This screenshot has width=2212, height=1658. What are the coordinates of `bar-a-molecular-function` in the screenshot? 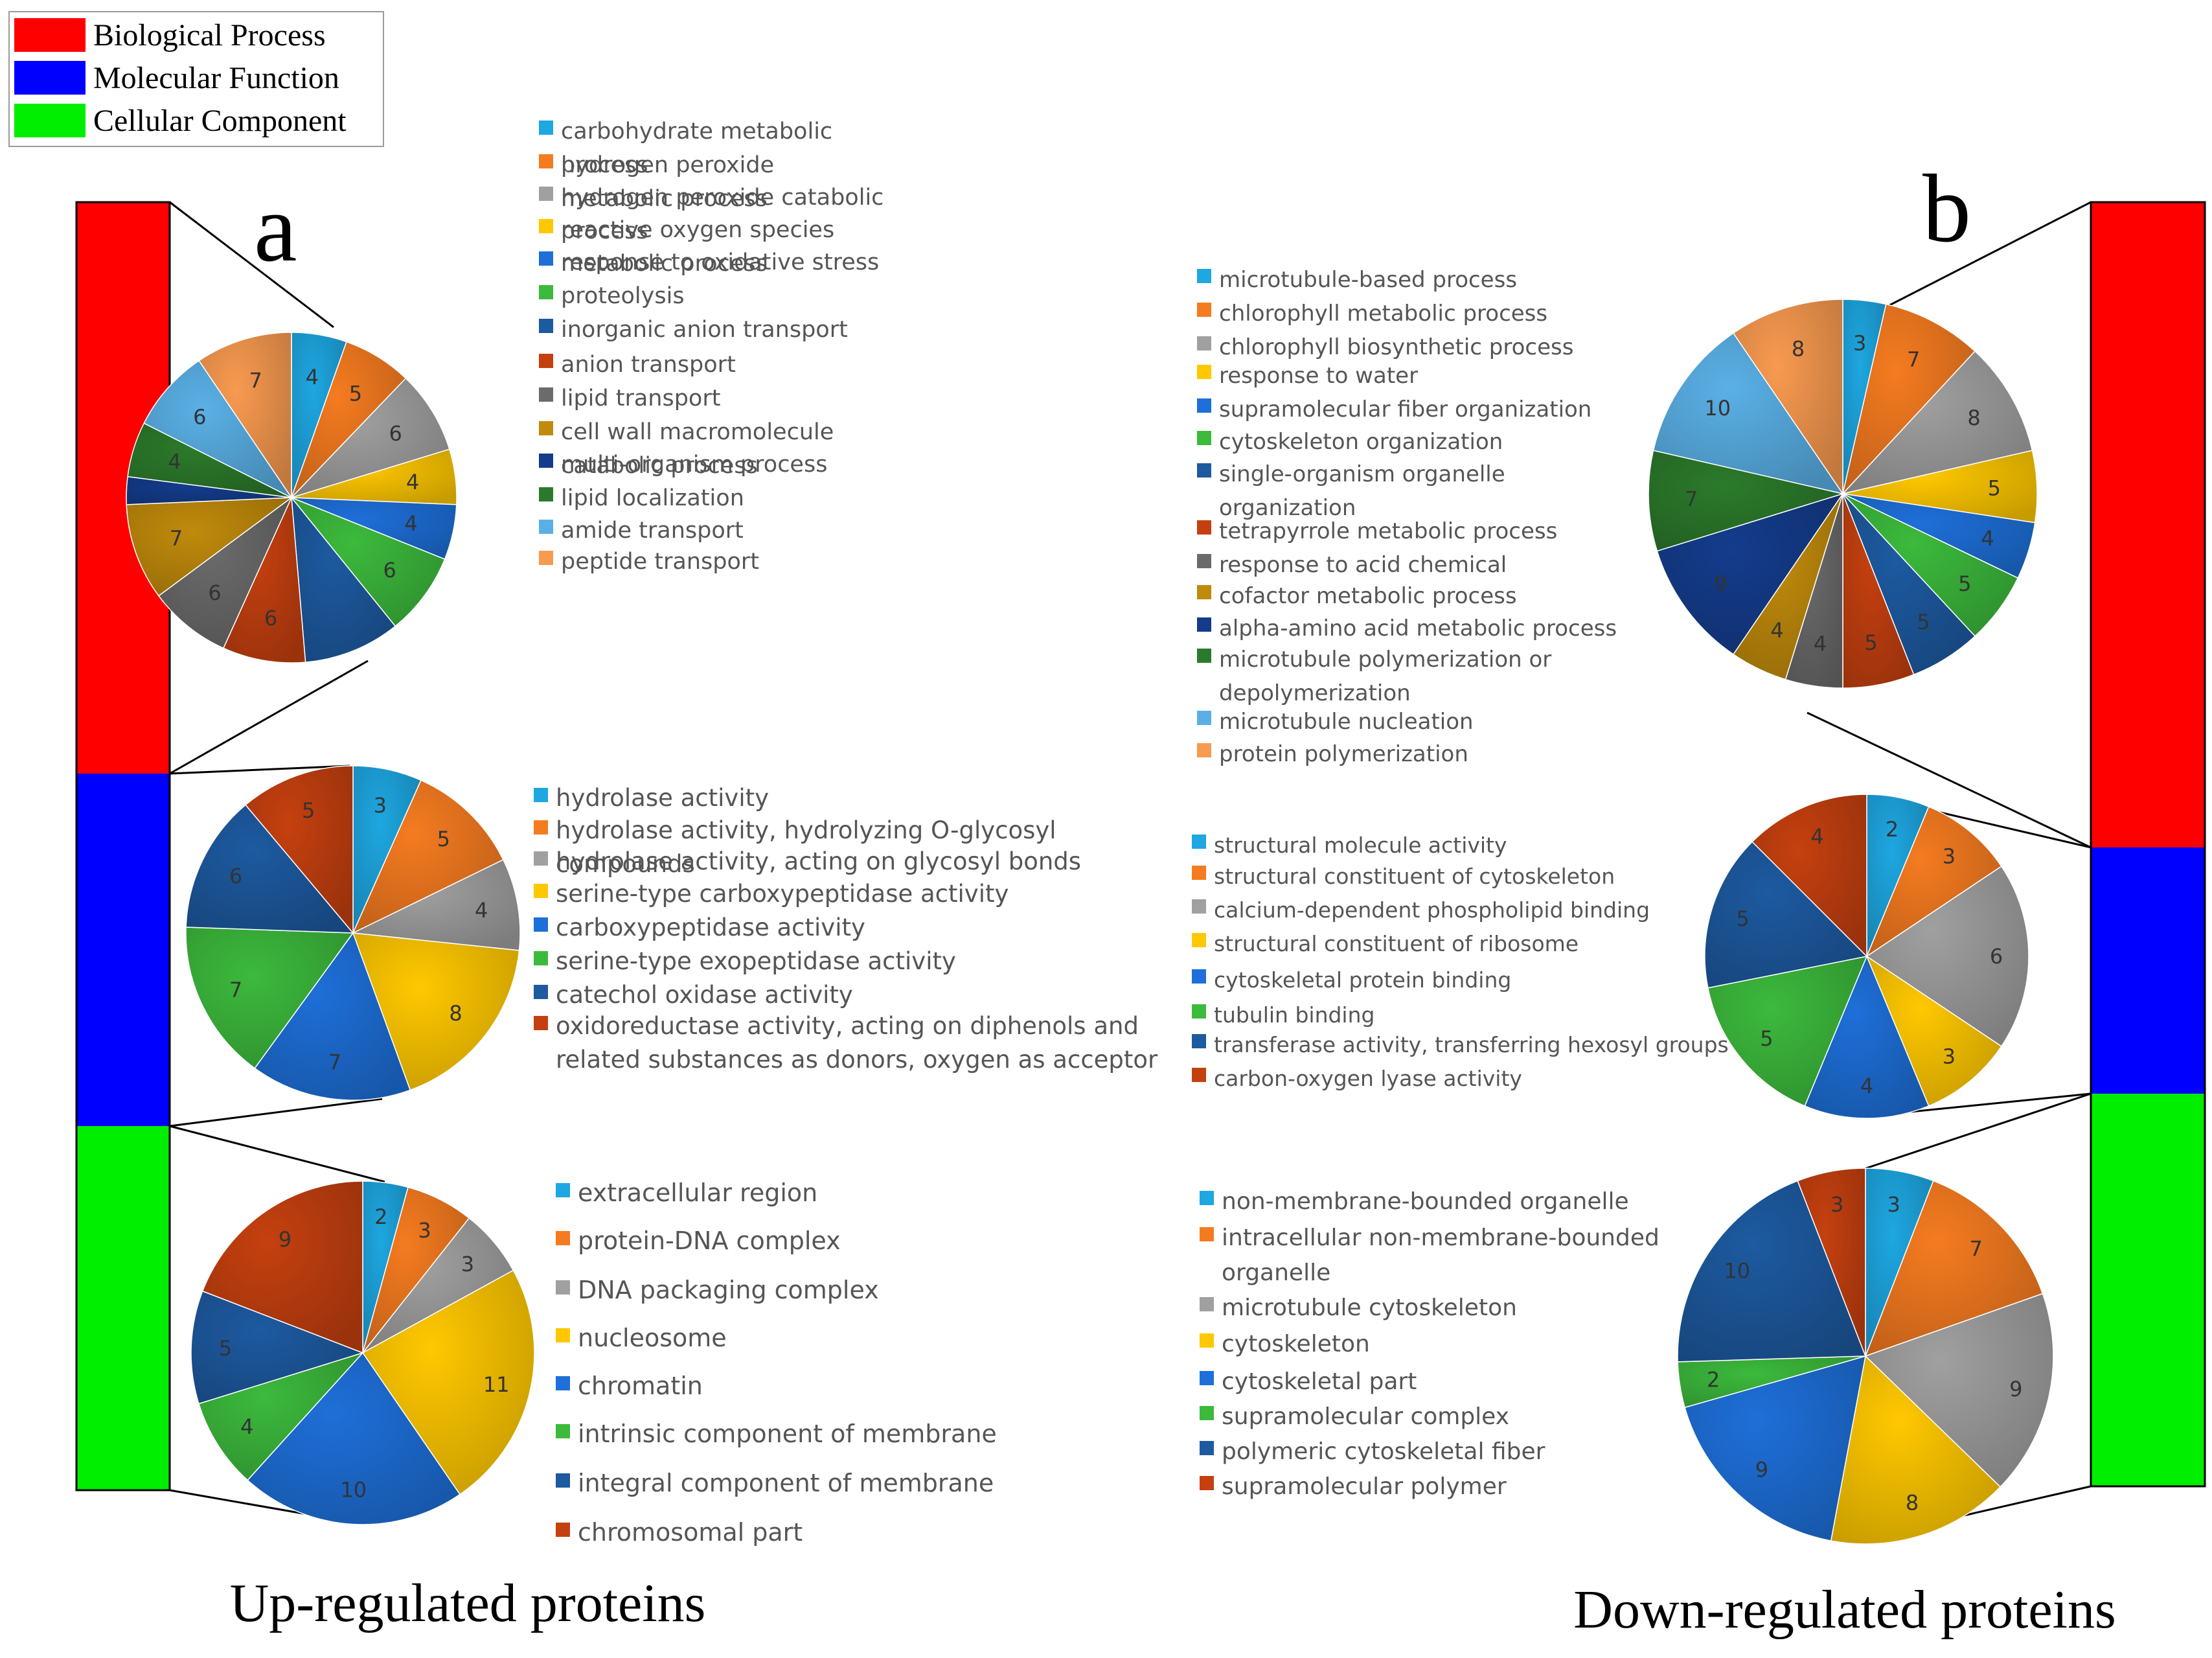 It's located at (123, 950).